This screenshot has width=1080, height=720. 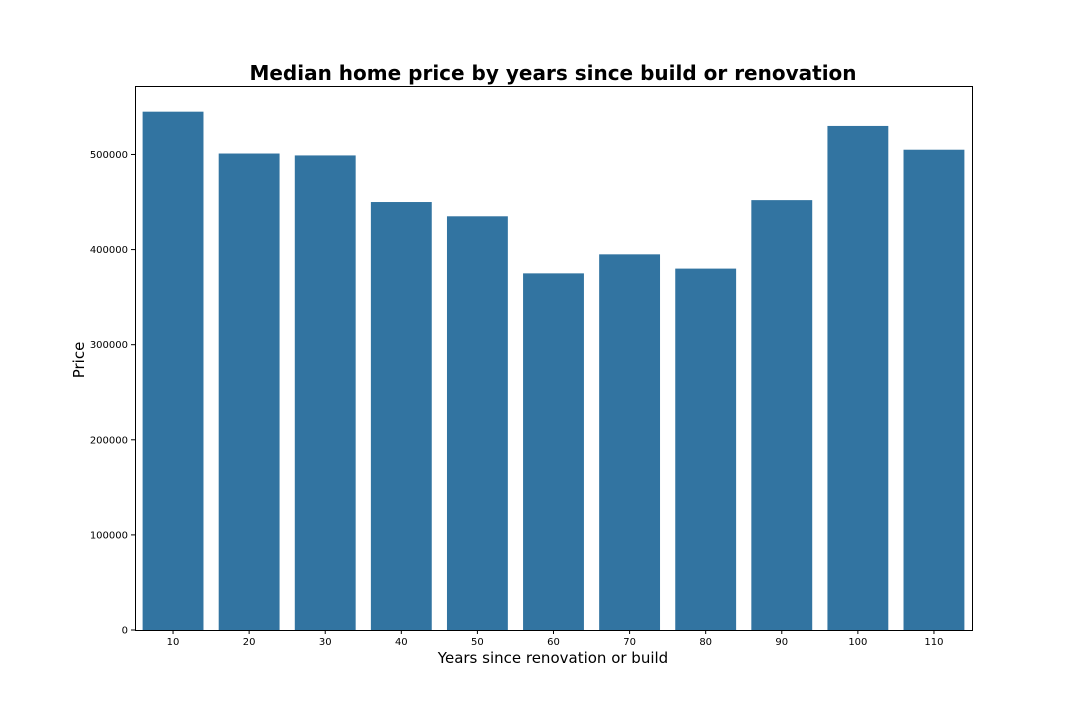 I want to click on y-tick-label: 100000, so click(x=109, y=535).